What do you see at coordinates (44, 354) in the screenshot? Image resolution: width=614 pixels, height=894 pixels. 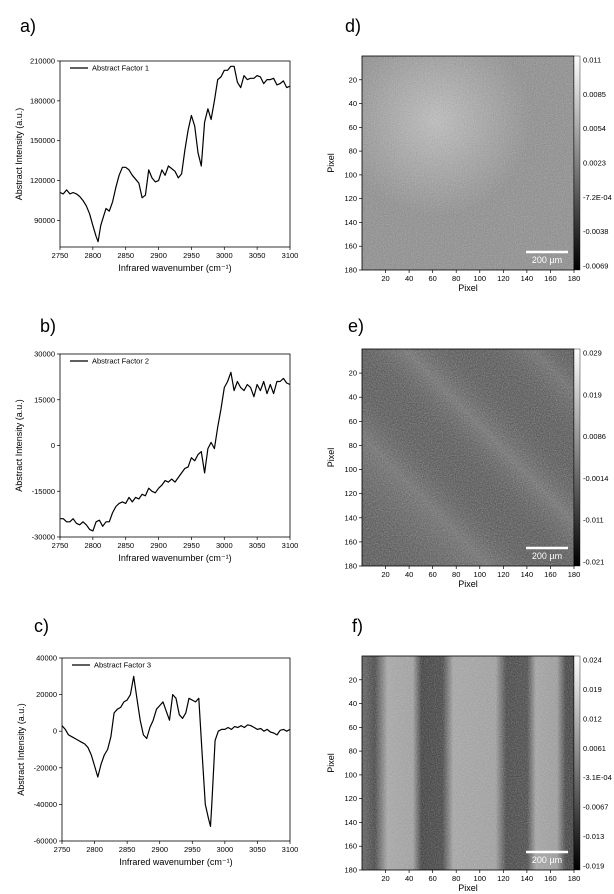 I see `y-tick-label: 30000` at bounding box center [44, 354].